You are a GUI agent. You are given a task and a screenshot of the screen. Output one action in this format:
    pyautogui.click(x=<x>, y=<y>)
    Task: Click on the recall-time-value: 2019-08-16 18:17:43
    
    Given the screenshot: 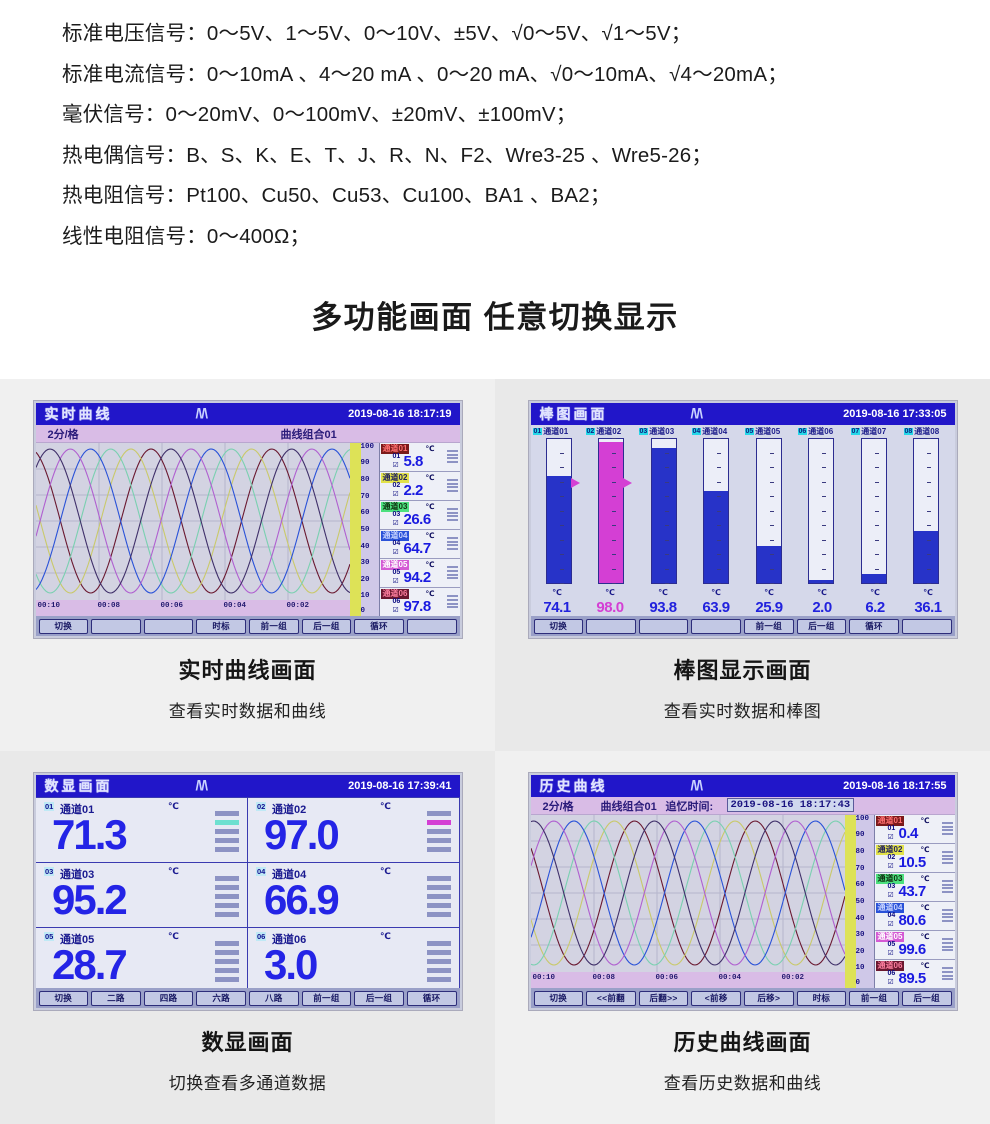 What is the action you would take?
    pyautogui.click(x=790, y=805)
    